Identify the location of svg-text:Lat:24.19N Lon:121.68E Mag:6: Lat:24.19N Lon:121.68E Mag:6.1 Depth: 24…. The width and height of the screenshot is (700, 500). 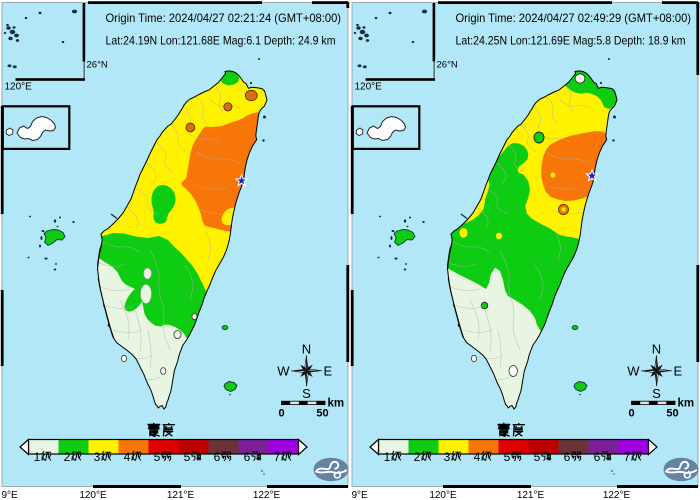
(221, 41).